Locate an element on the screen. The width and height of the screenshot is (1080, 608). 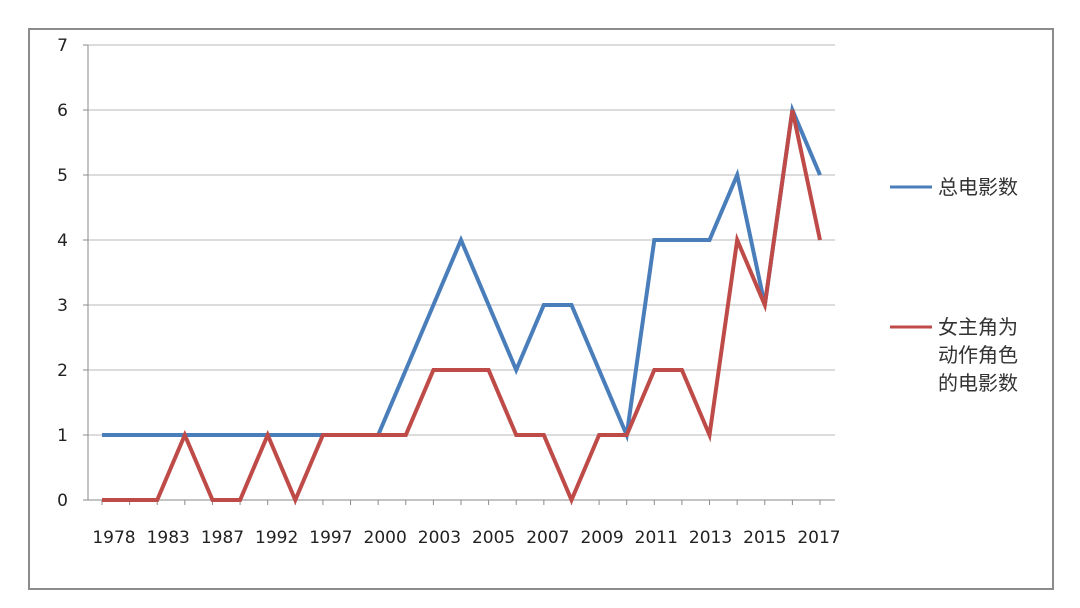
x-tick-label-2017: 2017 is located at coordinates (818, 538).